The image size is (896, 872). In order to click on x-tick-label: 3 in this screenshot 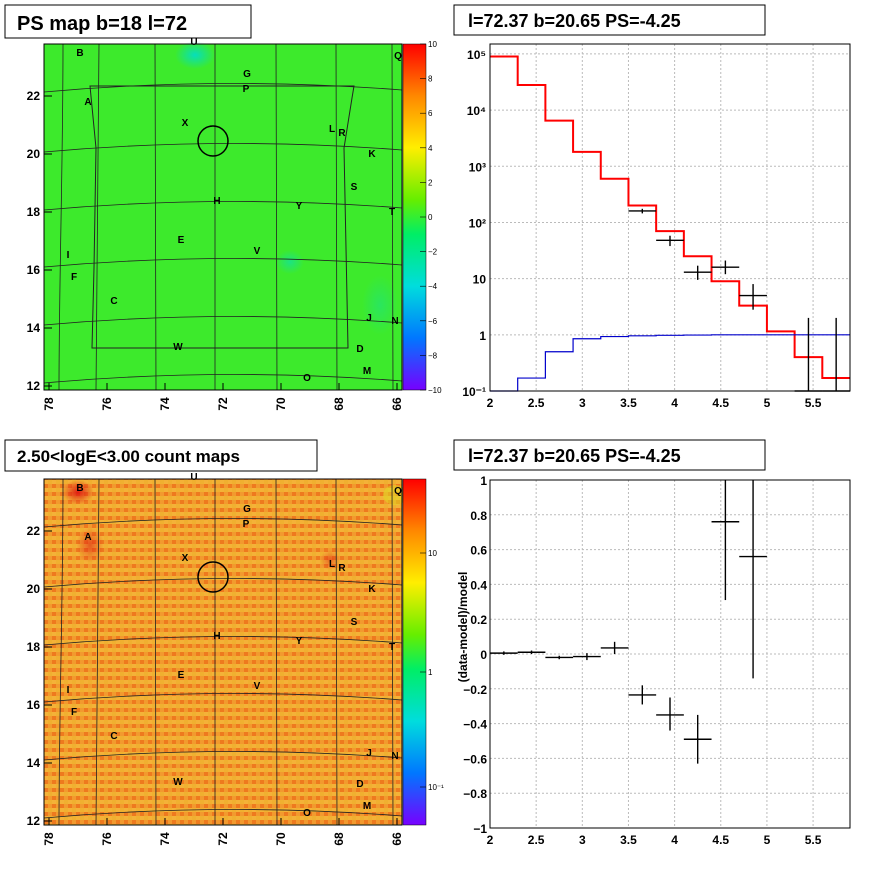, I will do `click(582, 403)`.